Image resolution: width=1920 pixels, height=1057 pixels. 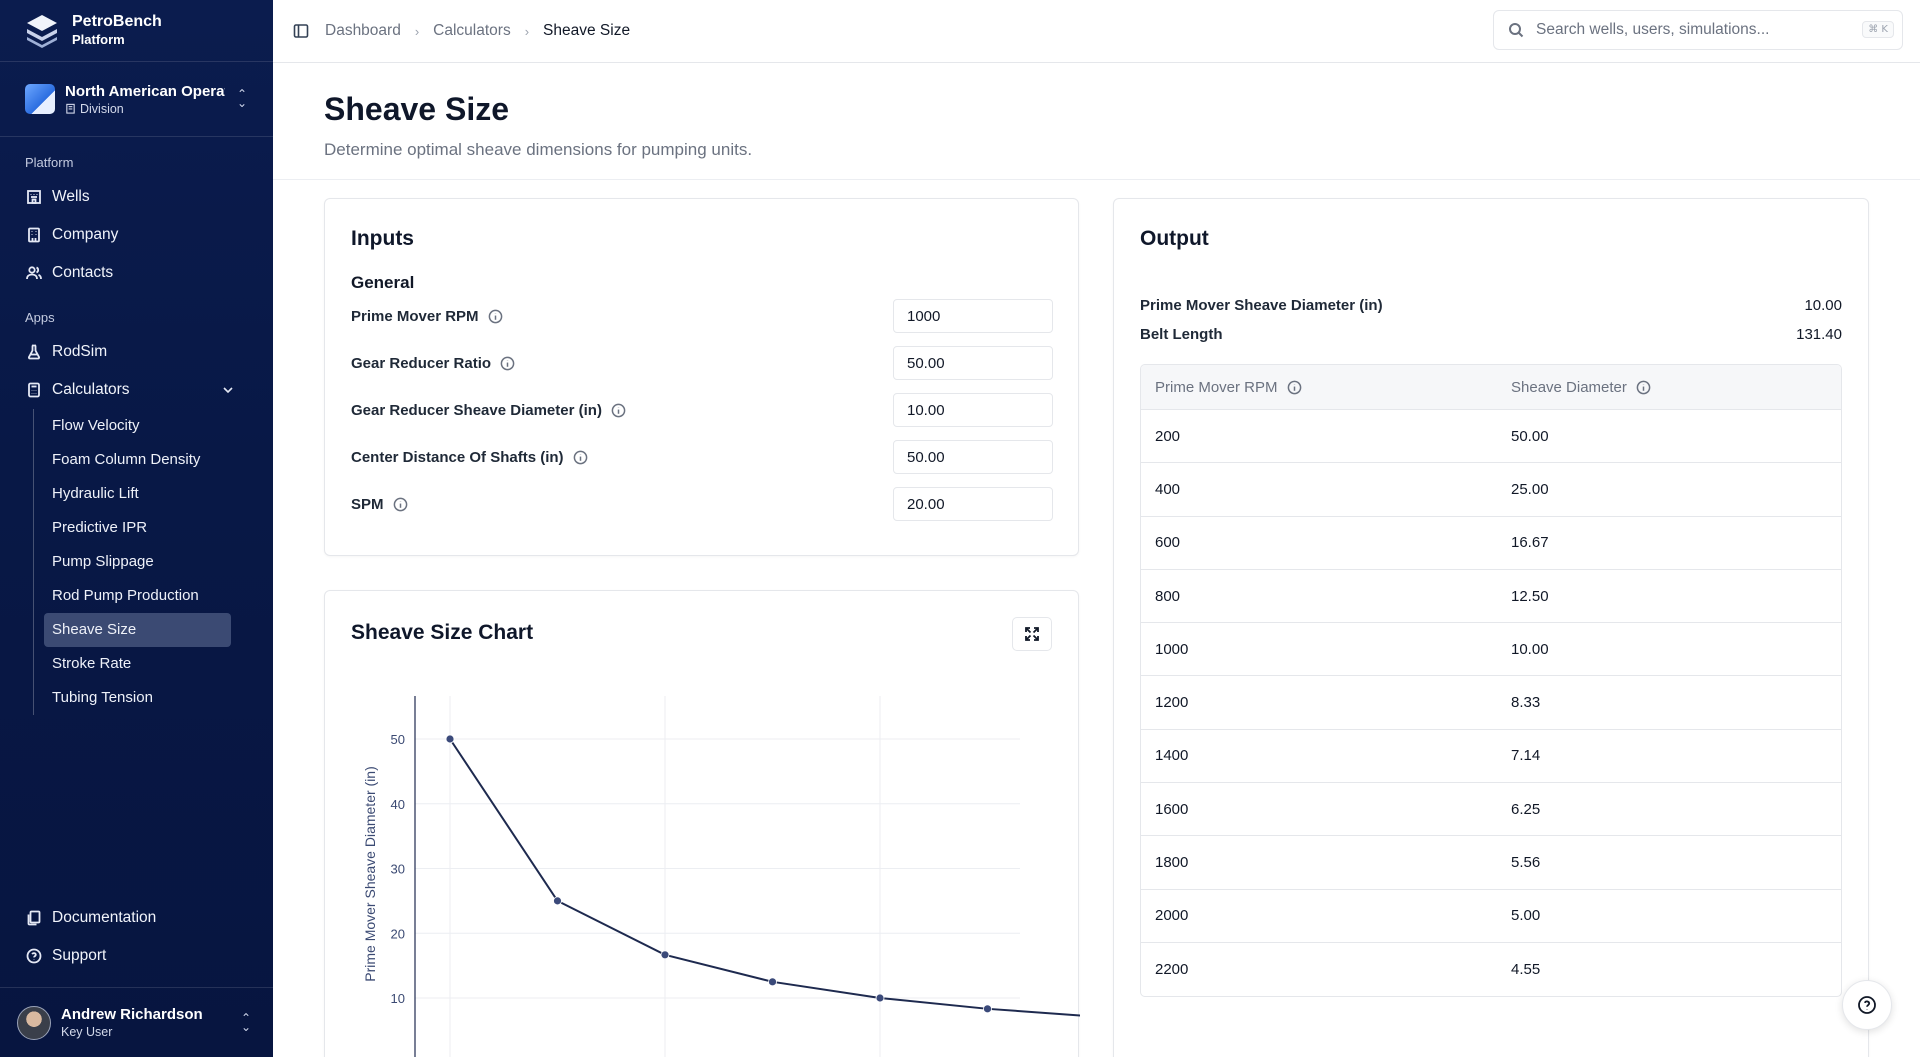 I want to click on sidebar-subitem-predictive-ipr: Predictive IPR, so click(x=100, y=527).